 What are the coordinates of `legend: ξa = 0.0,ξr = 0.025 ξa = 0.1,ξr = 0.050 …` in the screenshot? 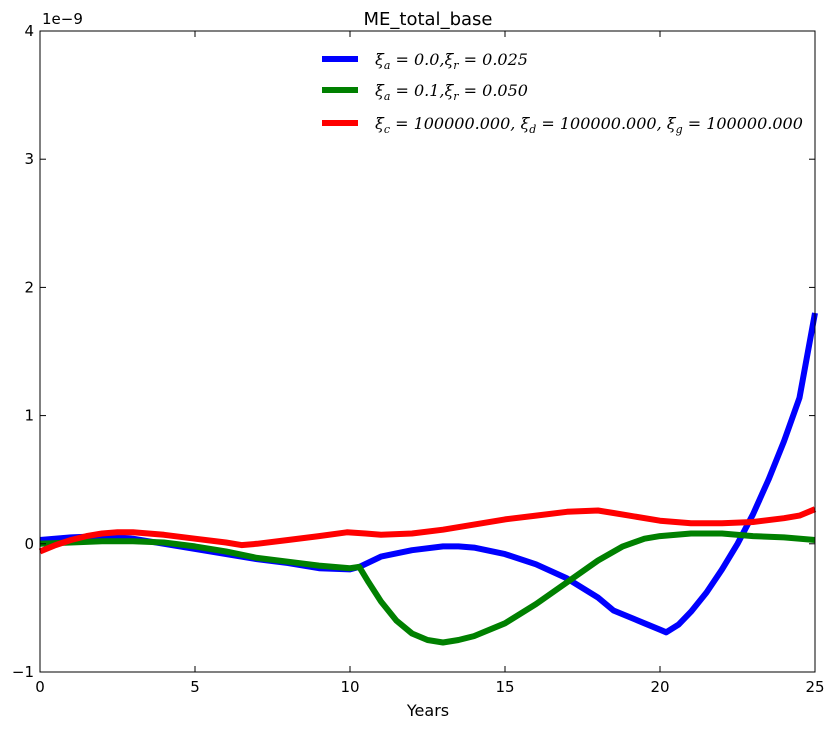 It's located at (562, 93).